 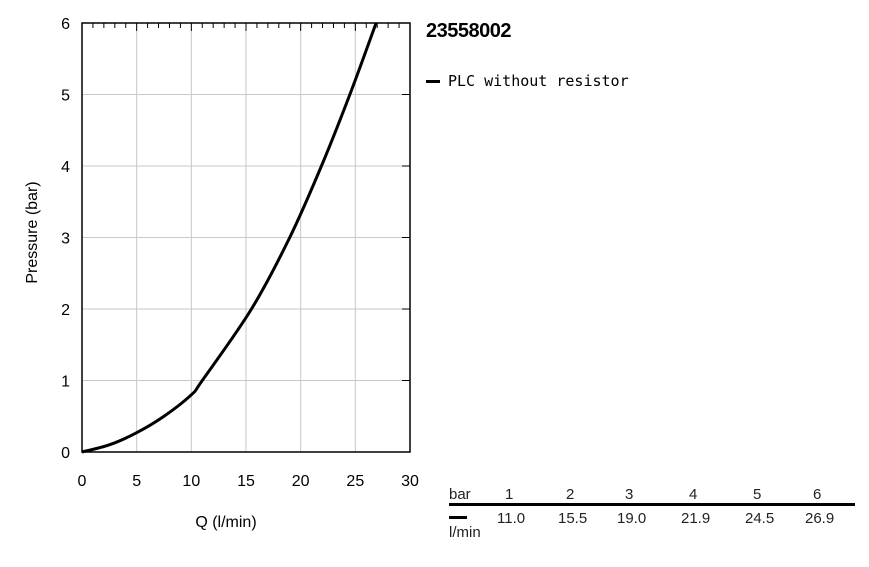 I want to click on table-flow: 15.5, so click(x=573, y=518).